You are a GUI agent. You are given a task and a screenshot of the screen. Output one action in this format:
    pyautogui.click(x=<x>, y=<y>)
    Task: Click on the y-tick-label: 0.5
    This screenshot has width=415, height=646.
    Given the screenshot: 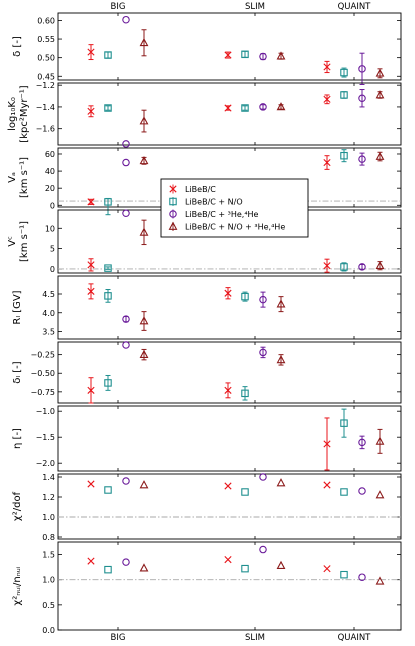 What is the action you would take?
    pyautogui.click(x=48, y=605)
    